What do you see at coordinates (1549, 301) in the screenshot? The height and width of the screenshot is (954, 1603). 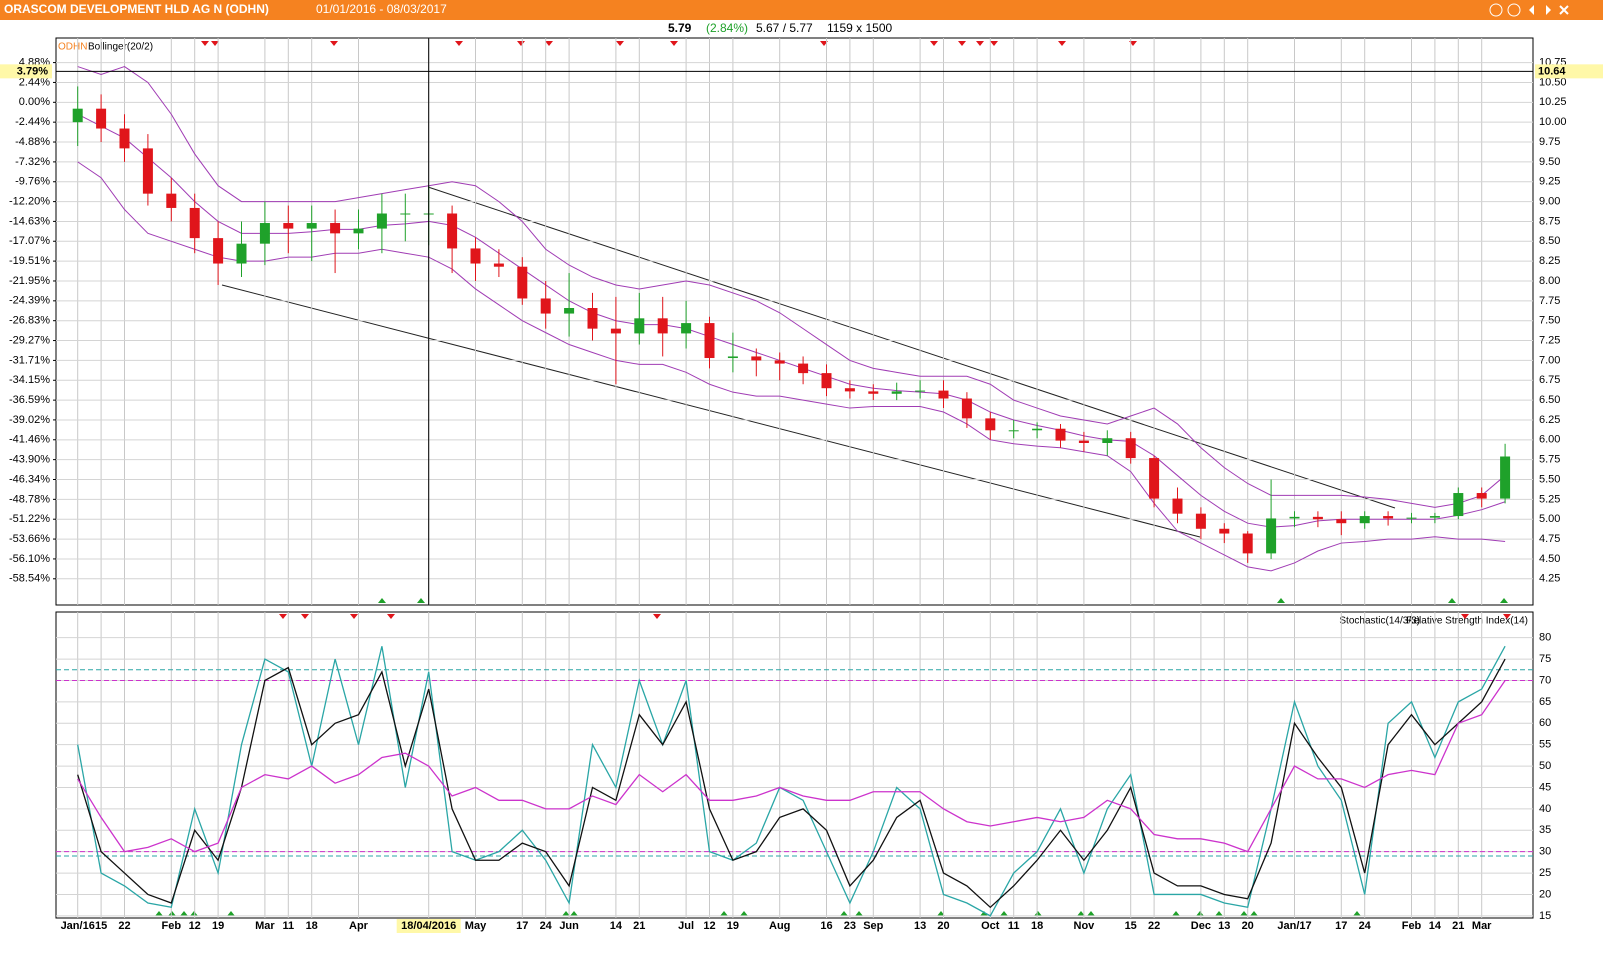 I see `y-tick-label: 7.75` at bounding box center [1549, 301].